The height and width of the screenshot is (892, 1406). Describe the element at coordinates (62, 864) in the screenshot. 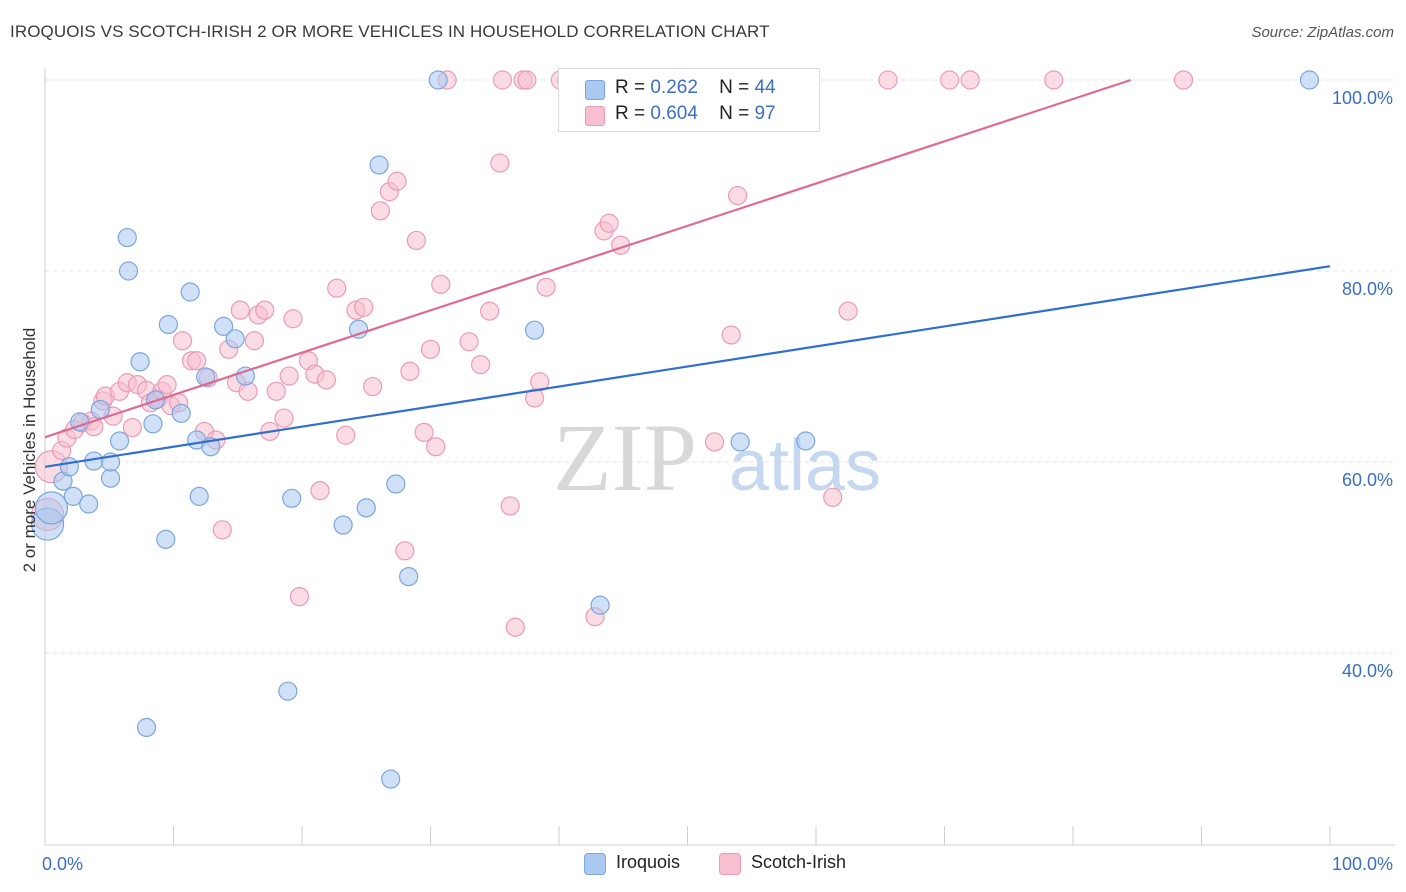

I see `x-tick-label: 0.0%` at that location.